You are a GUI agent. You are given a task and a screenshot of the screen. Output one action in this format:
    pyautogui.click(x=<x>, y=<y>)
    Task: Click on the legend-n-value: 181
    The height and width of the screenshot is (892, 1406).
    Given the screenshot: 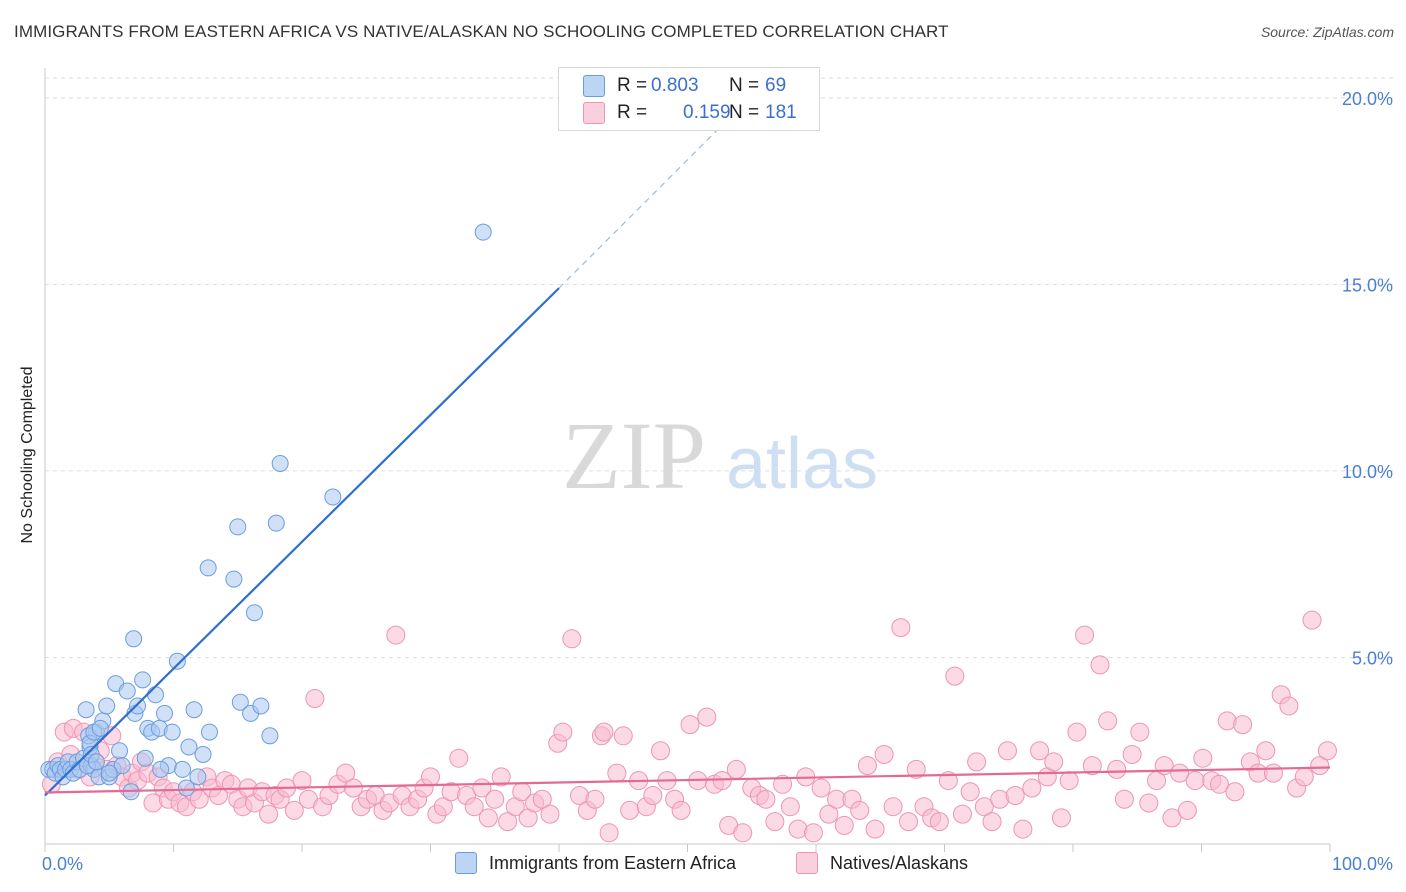 What is the action you would take?
    pyautogui.click(x=781, y=112)
    